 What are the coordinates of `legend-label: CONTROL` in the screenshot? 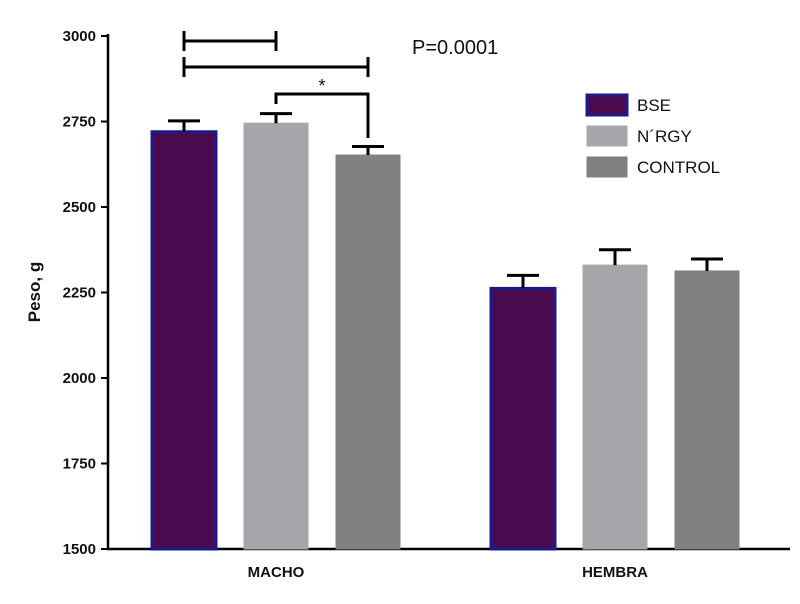 It's located at (678, 167).